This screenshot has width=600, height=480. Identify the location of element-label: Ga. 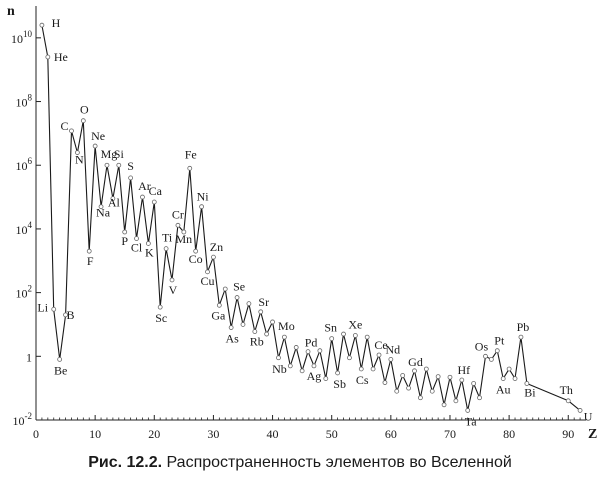
(218, 315).